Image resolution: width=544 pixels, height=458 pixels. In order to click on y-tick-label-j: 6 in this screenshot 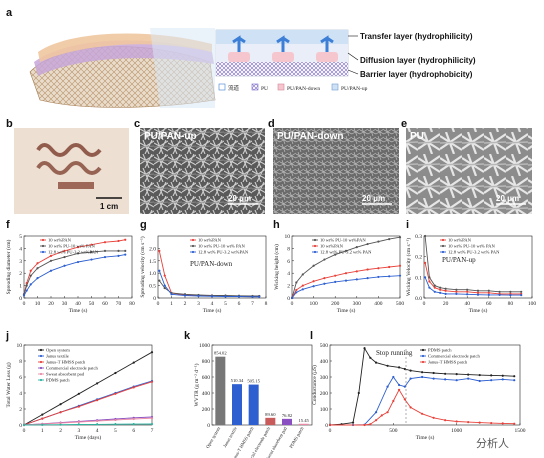, I will do `click(20, 378)`.